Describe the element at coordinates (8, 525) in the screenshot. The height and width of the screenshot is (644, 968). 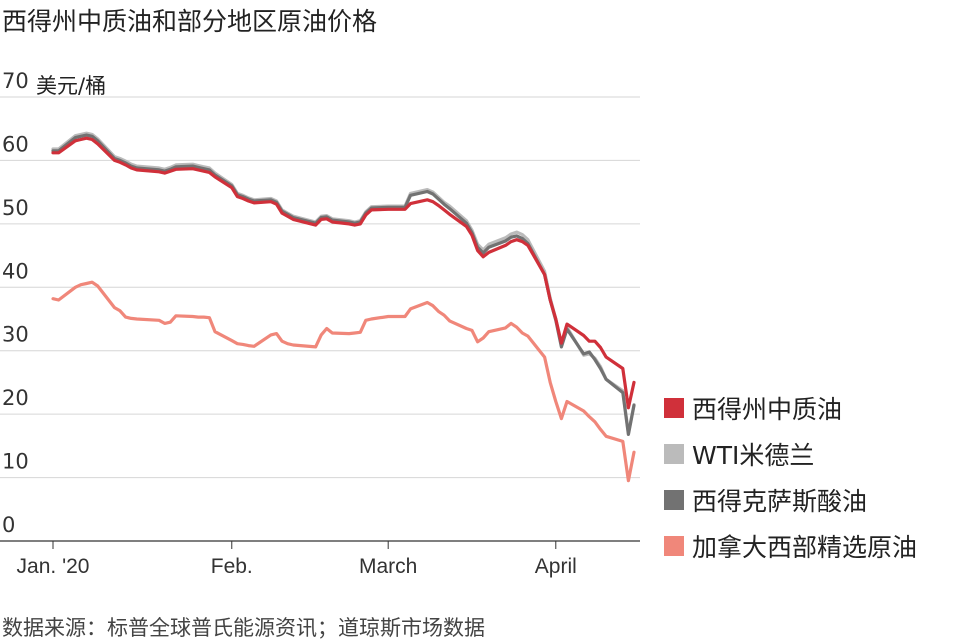
I see `y-tick-label-0: 0` at that location.